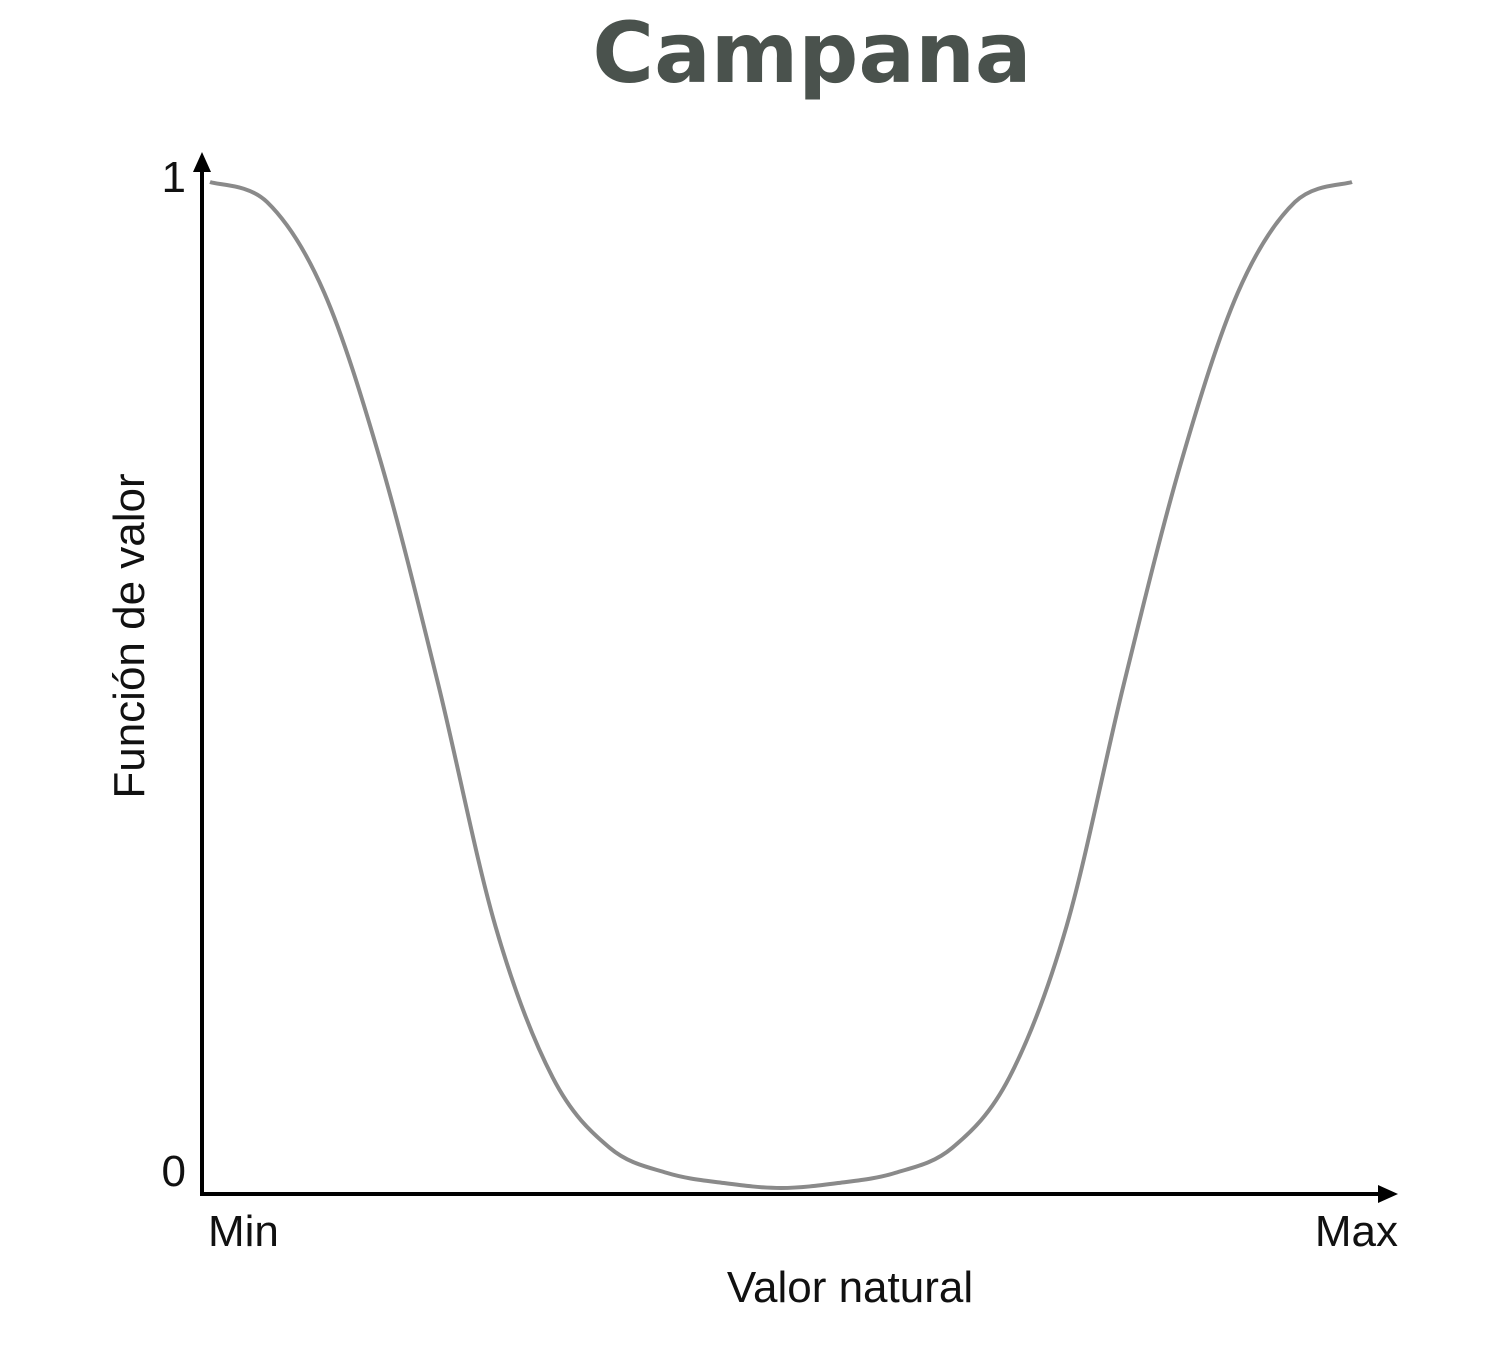  What do you see at coordinates (243, 1231) in the screenshot?
I see `x-tick-label-min: Min` at bounding box center [243, 1231].